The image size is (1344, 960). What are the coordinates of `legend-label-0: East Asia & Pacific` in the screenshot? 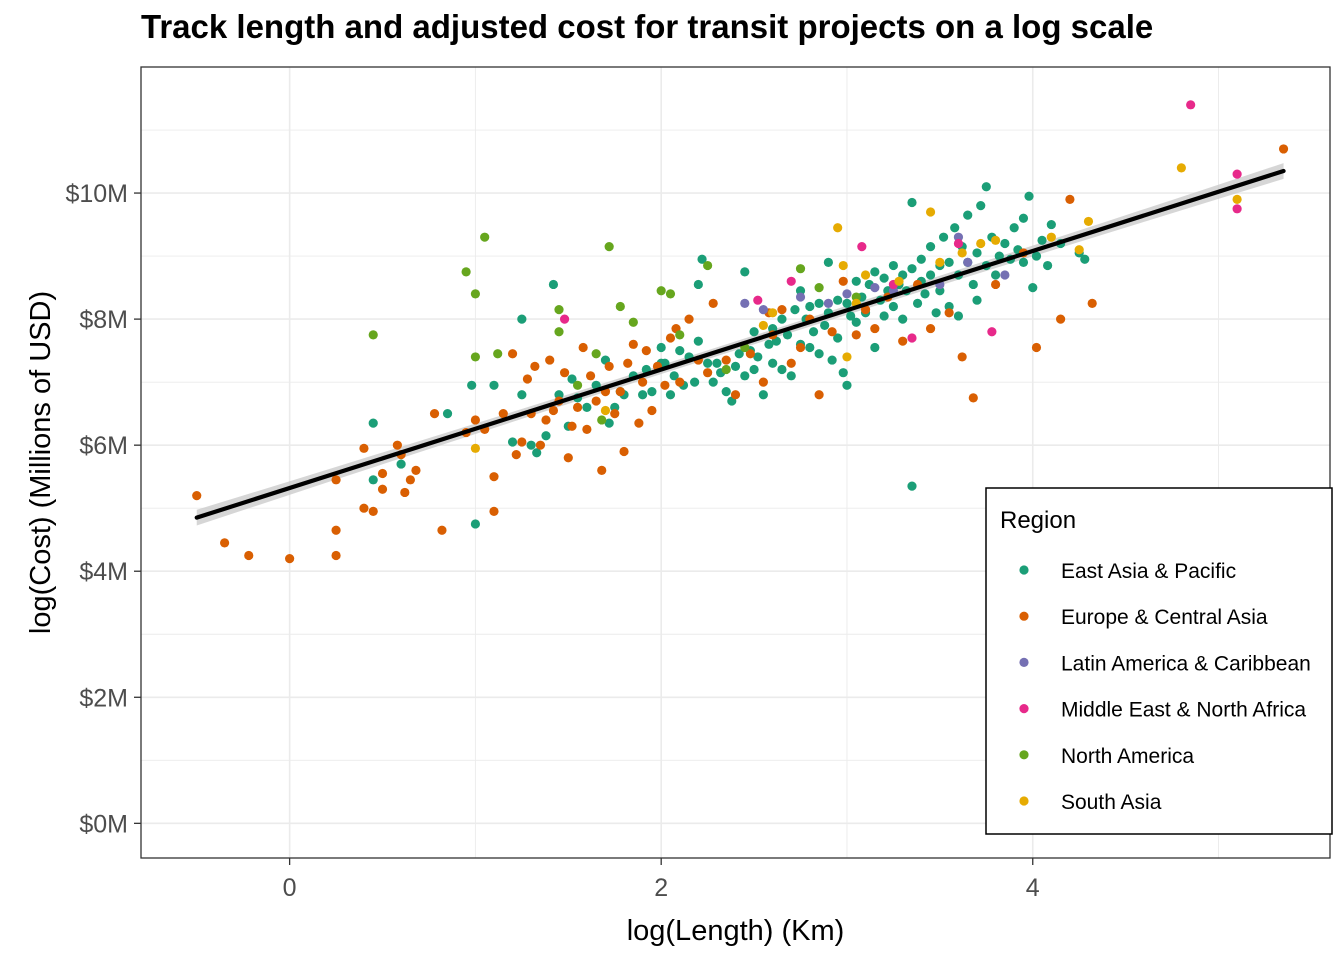 It's located at (1148, 571).